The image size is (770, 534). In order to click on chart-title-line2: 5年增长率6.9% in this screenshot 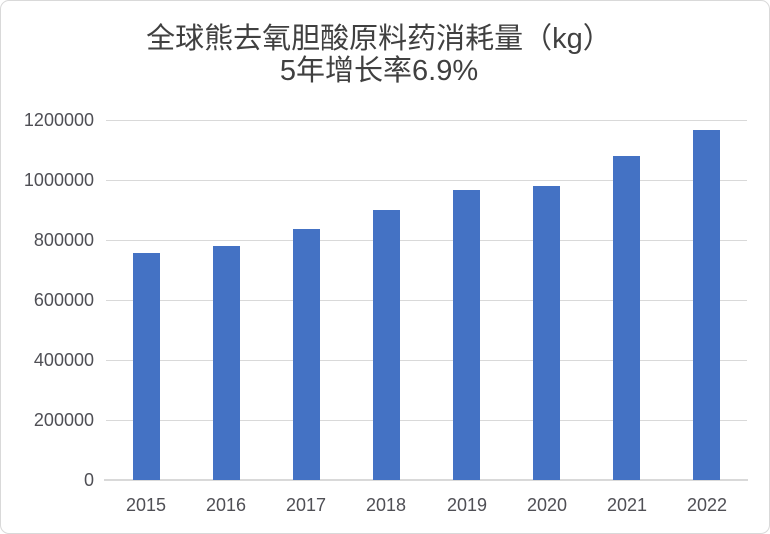, I will do `click(379, 71)`.